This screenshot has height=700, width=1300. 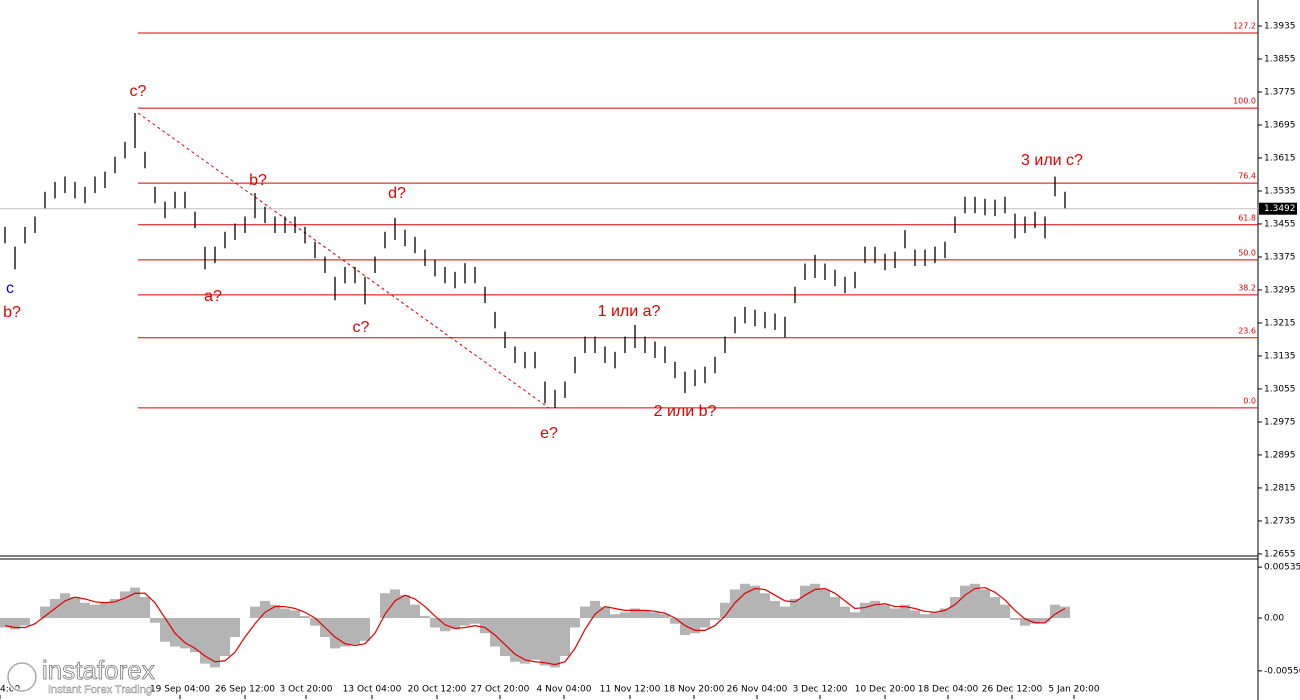 I want to click on x-tick-label: 3 Dec 12:00, so click(x=820, y=690).